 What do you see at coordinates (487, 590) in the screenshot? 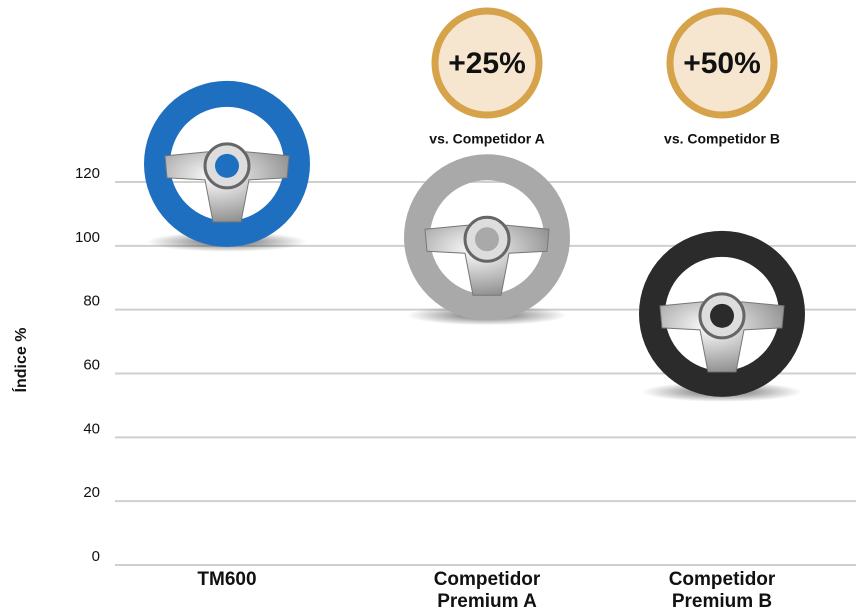
I see `x-tick-label: Competidor Premium A` at bounding box center [487, 590].